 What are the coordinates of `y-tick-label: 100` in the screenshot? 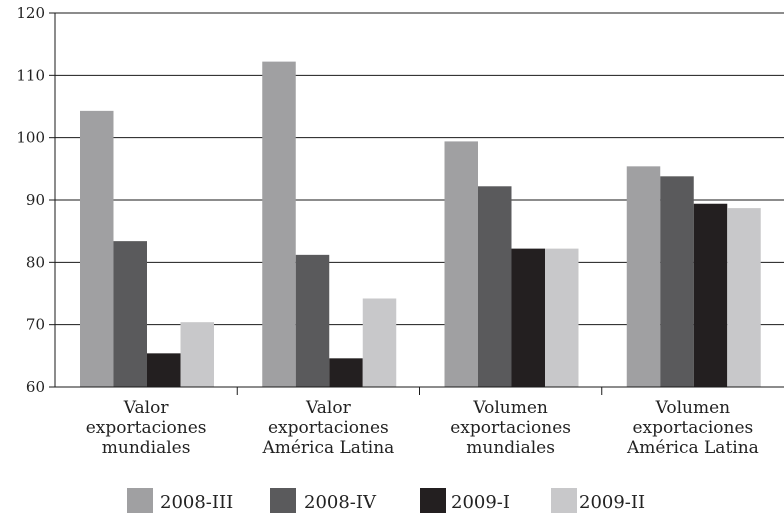 It's located at (30, 138).